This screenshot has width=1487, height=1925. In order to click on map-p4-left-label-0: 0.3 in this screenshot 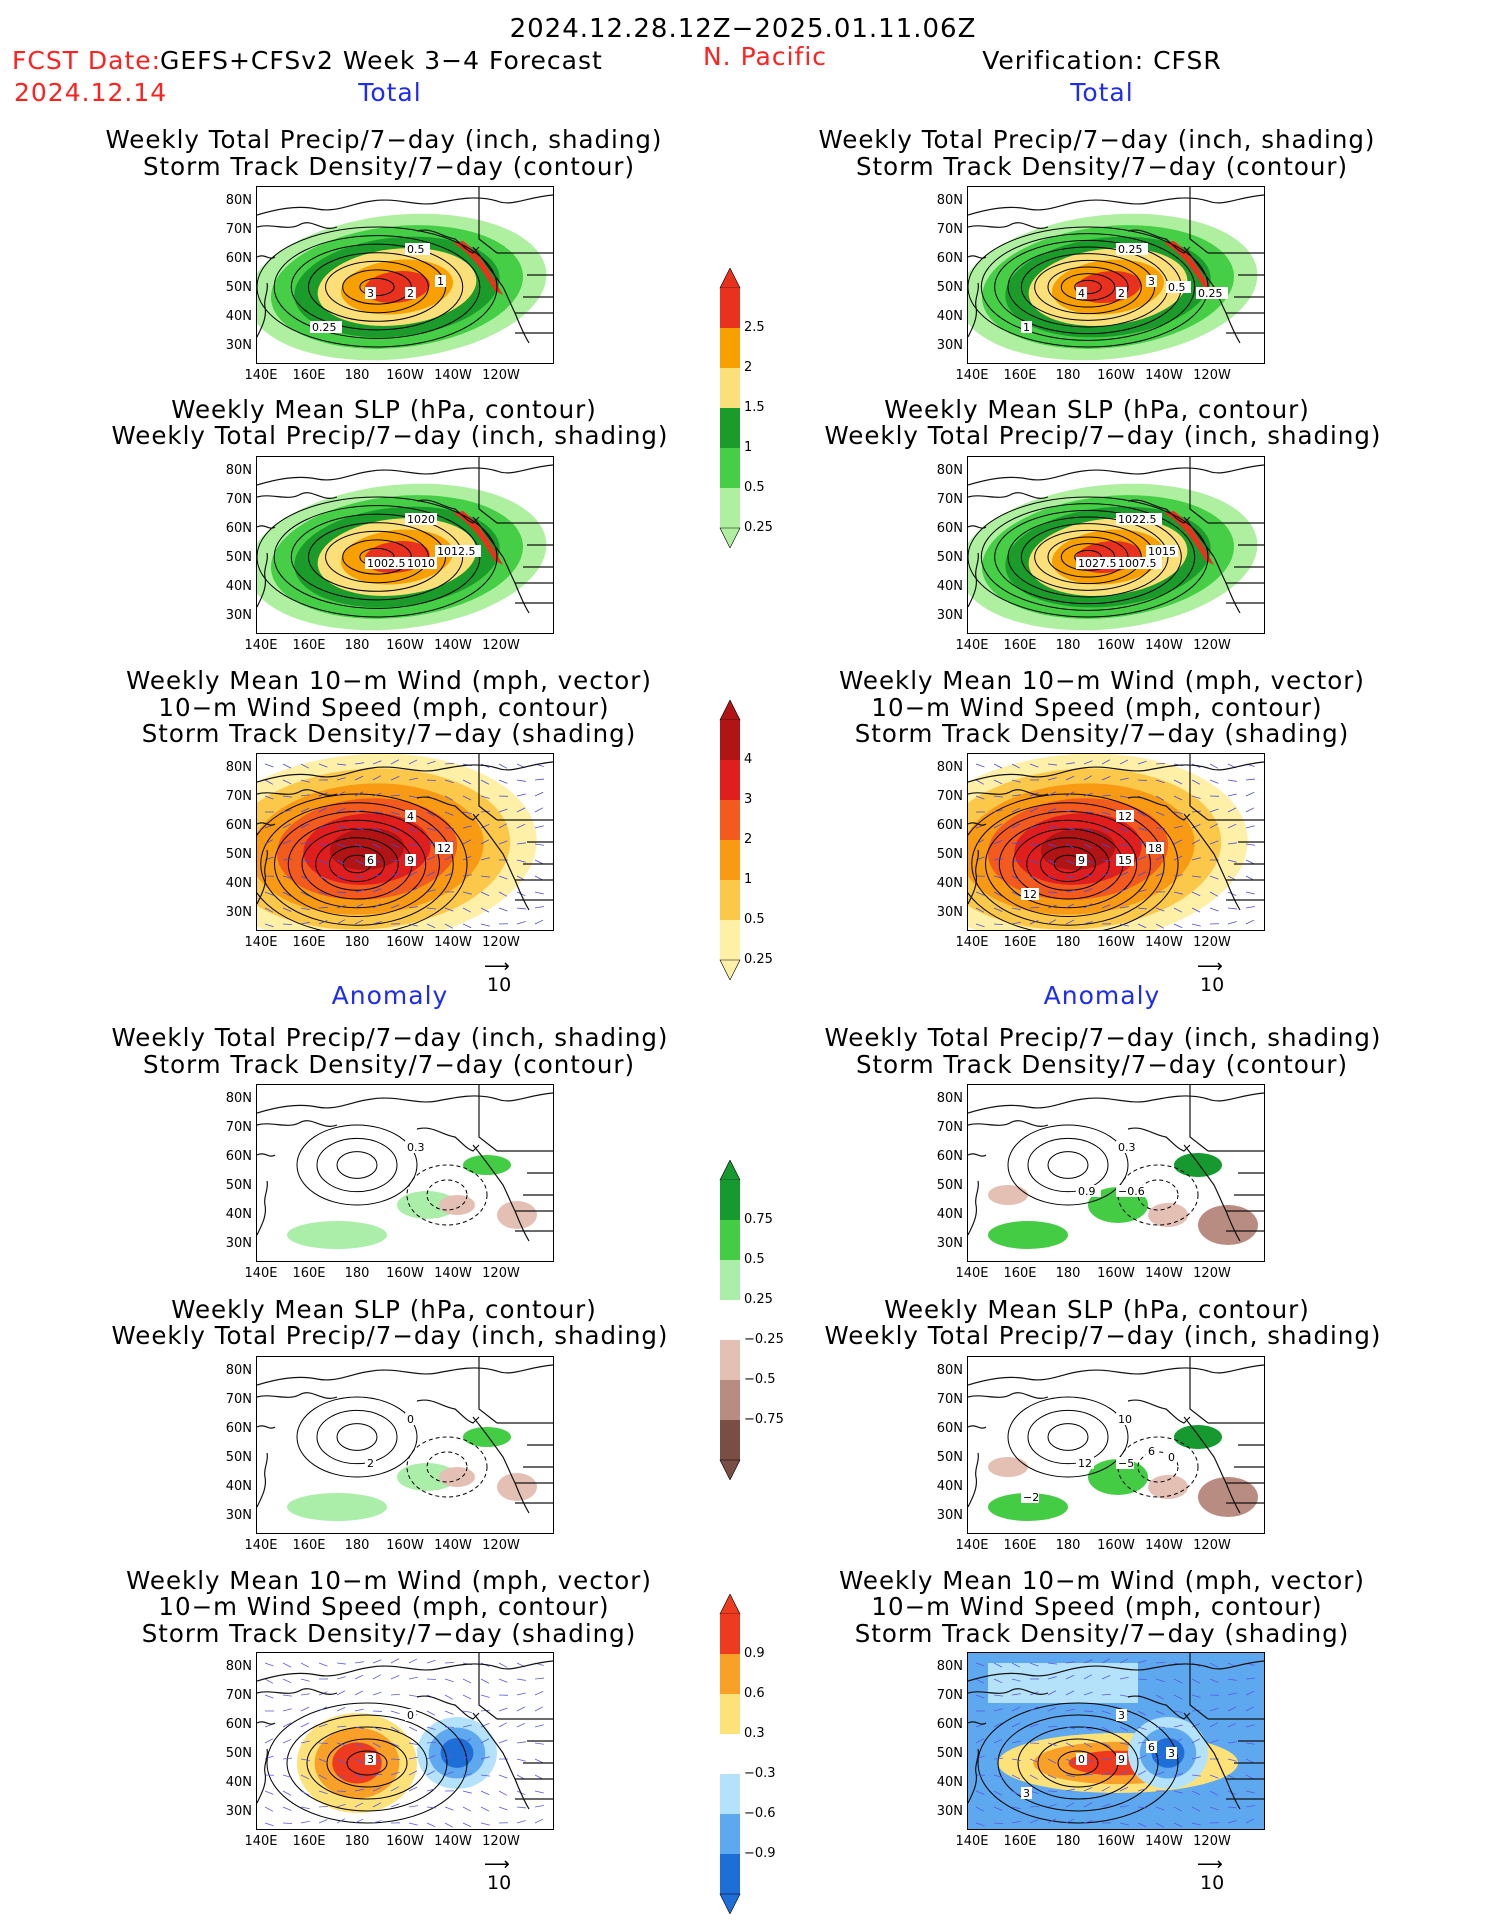, I will do `click(416, 1147)`.